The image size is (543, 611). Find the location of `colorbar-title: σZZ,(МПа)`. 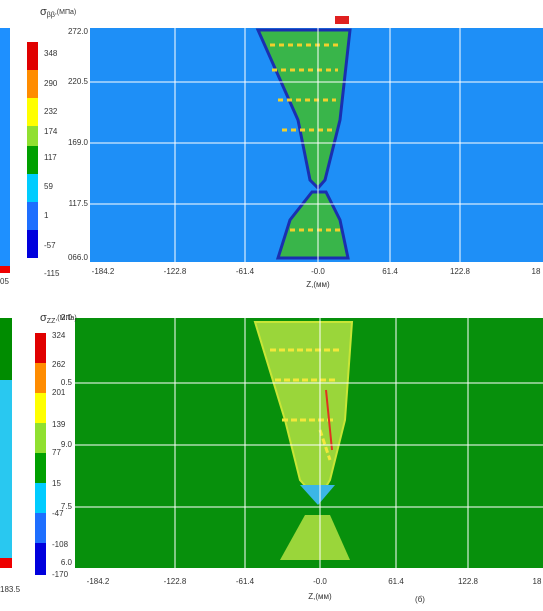

colorbar-title: σZZ,(МПа) is located at coordinates (58, 318).